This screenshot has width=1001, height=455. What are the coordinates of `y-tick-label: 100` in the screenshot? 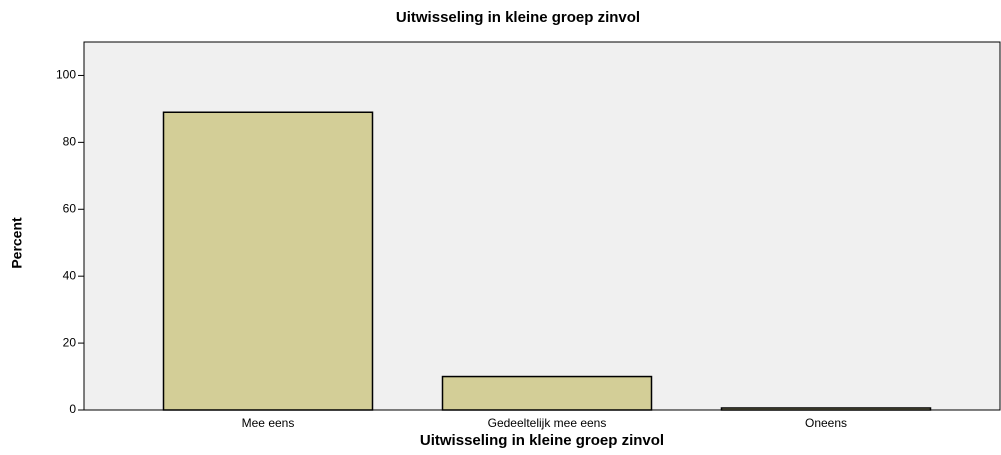 It's located at (66, 75).